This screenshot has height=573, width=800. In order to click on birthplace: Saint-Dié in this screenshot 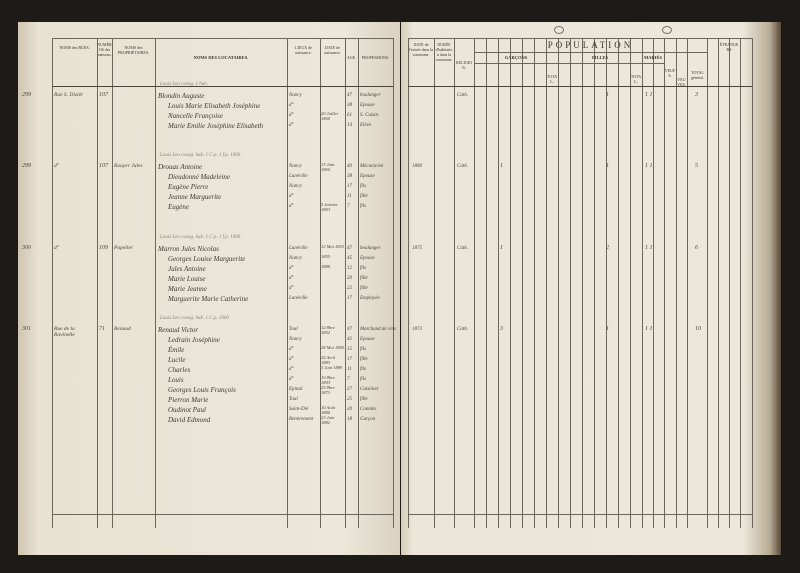, I will do `click(299, 409)`.